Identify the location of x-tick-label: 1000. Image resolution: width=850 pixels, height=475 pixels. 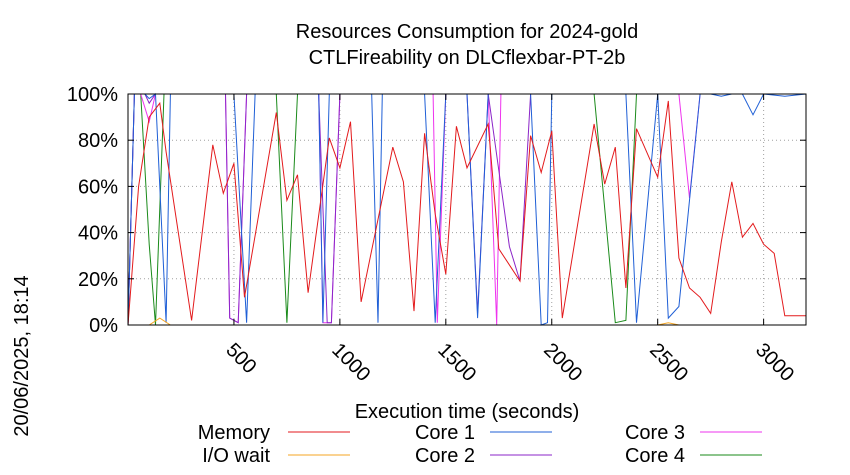
(350, 362).